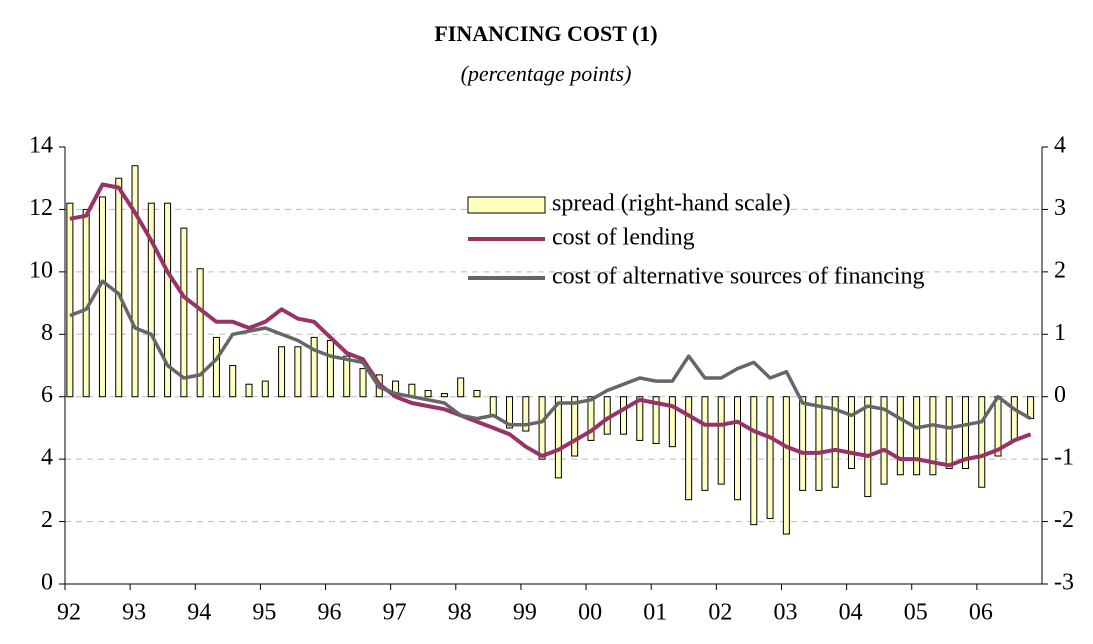 This screenshot has width=1093, height=644. I want to click on y2-tick-label: 2, so click(1060, 270).